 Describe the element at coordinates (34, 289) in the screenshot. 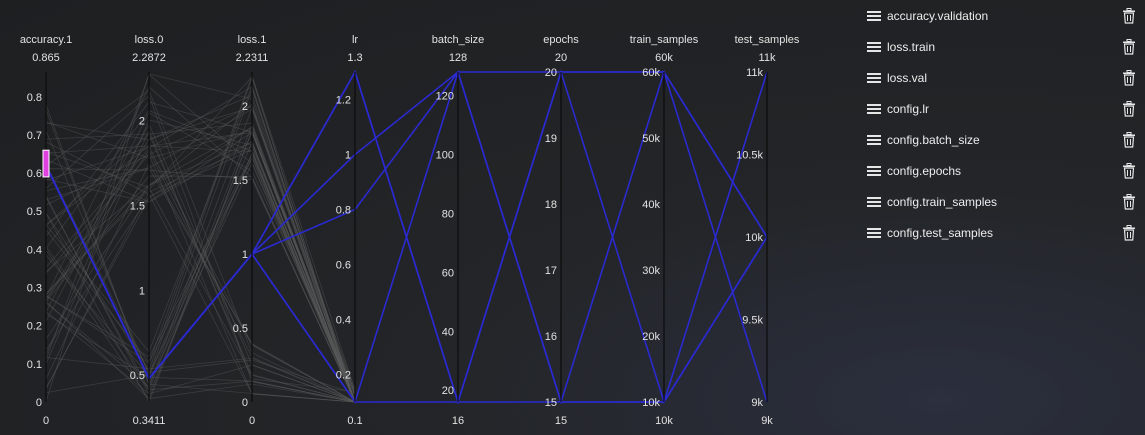

I see `tick-label: 0.3` at that location.